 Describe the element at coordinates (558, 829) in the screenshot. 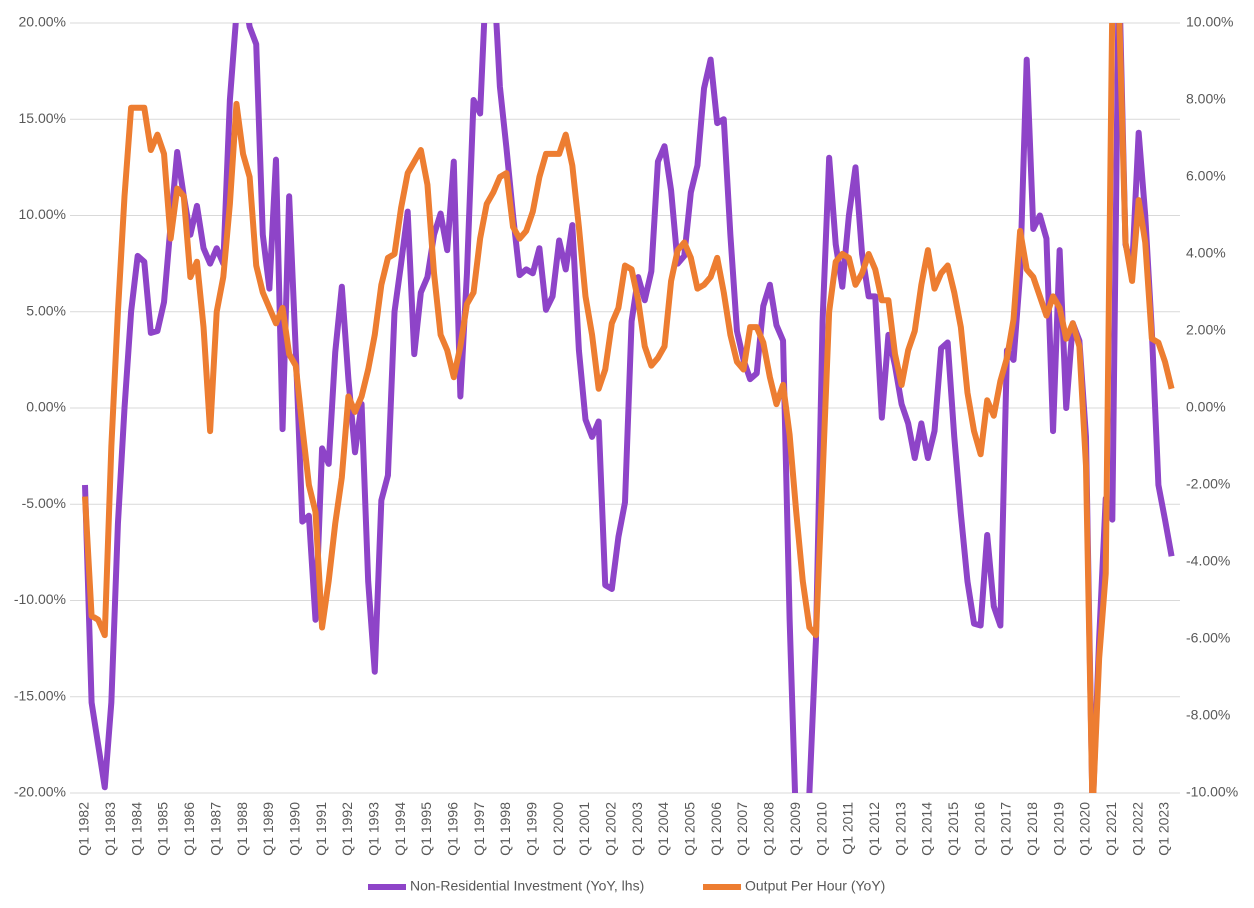

I see `x-tick-label: Q1 2000` at that location.